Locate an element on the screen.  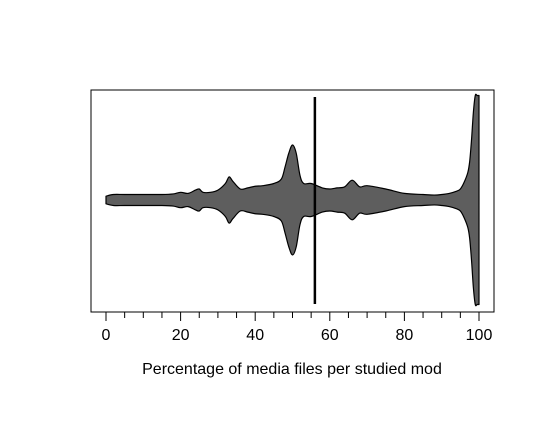
x-tick-label: 0 is located at coordinates (106, 335).